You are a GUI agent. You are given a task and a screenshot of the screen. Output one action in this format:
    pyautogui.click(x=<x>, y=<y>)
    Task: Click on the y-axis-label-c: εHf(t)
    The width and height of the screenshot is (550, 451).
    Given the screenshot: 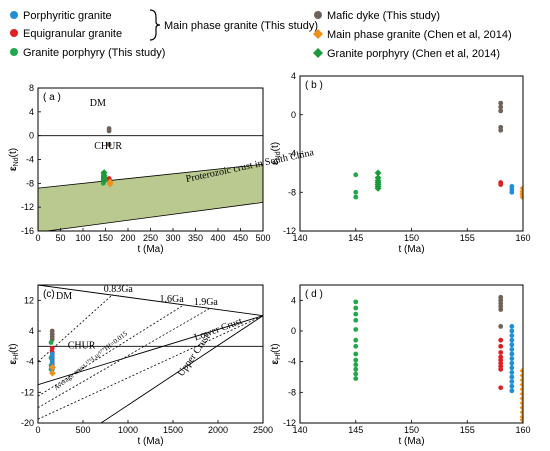 What is the action you would take?
    pyautogui.click(x=14, y=353)
    